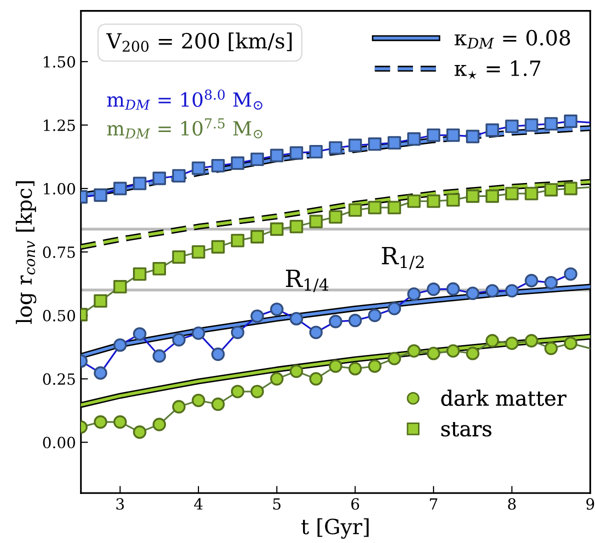  I want to click on x-axis-title: t [Gyr], so click(335, 528).